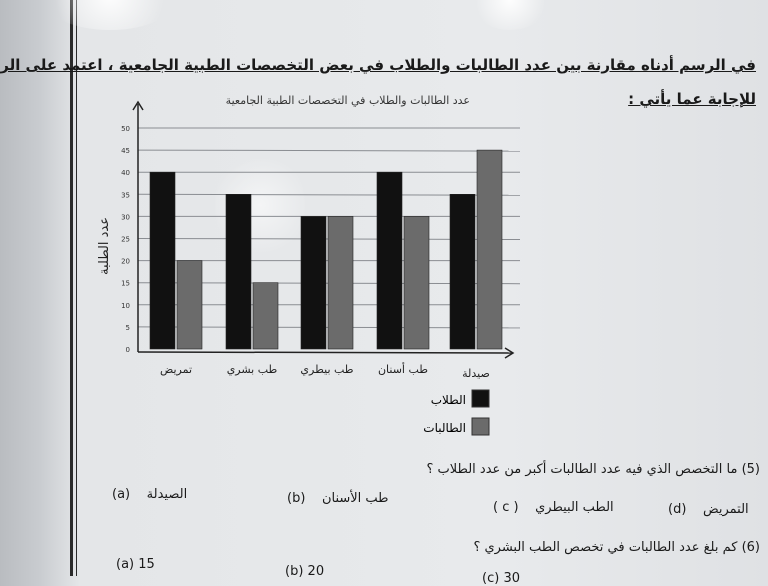 This screenshot has width=768, height=586. I want to click on option-text: التمريض, so click(725, 509).